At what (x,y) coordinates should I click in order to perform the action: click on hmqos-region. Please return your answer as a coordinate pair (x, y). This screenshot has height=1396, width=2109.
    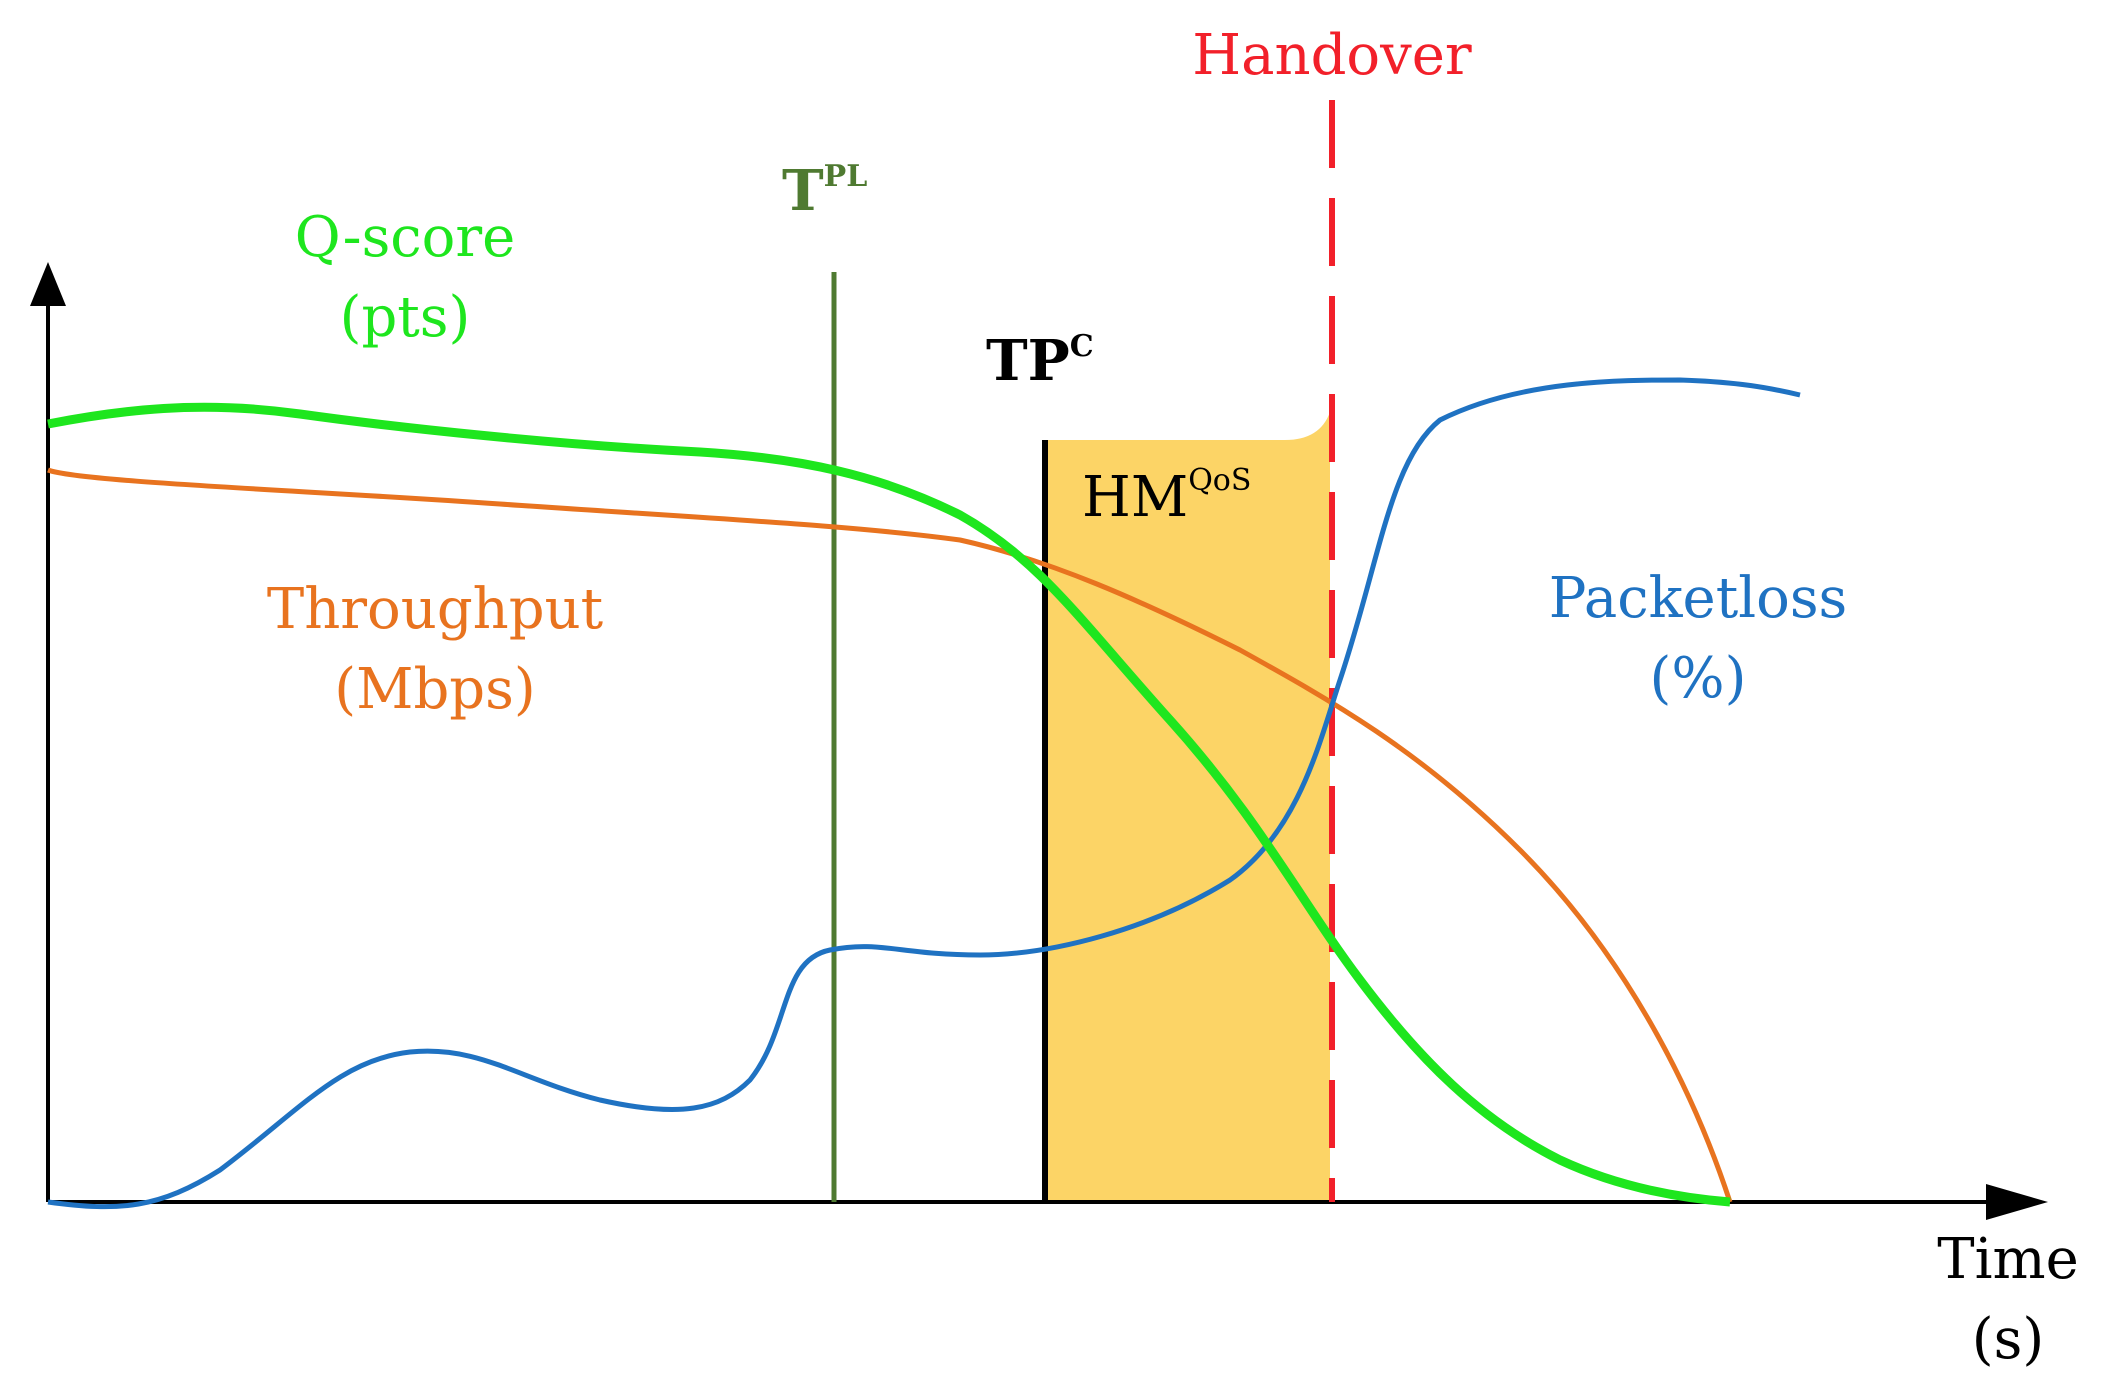
    Looking at the image, I should click on (1187, 807).